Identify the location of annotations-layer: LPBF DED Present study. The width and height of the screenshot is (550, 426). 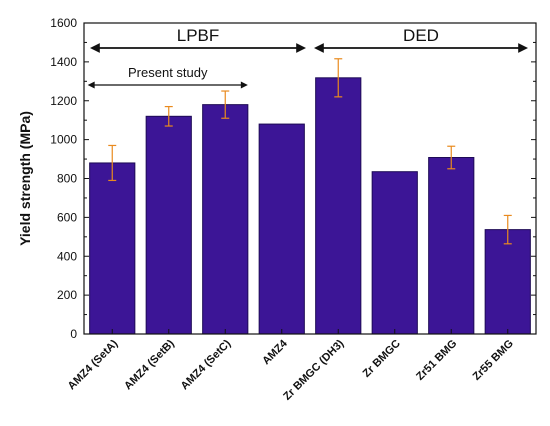
(307, 57).